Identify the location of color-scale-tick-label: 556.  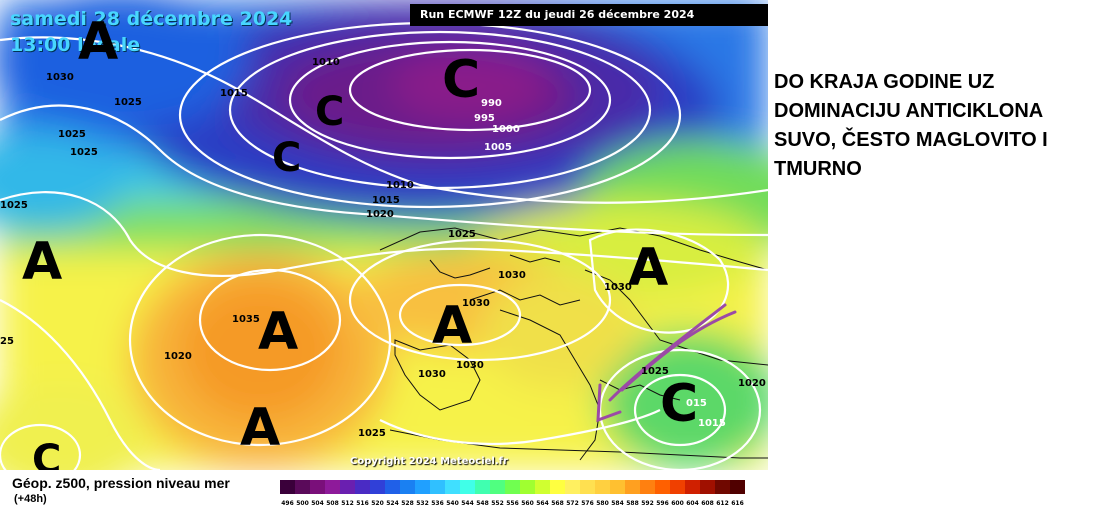
(512, 503).